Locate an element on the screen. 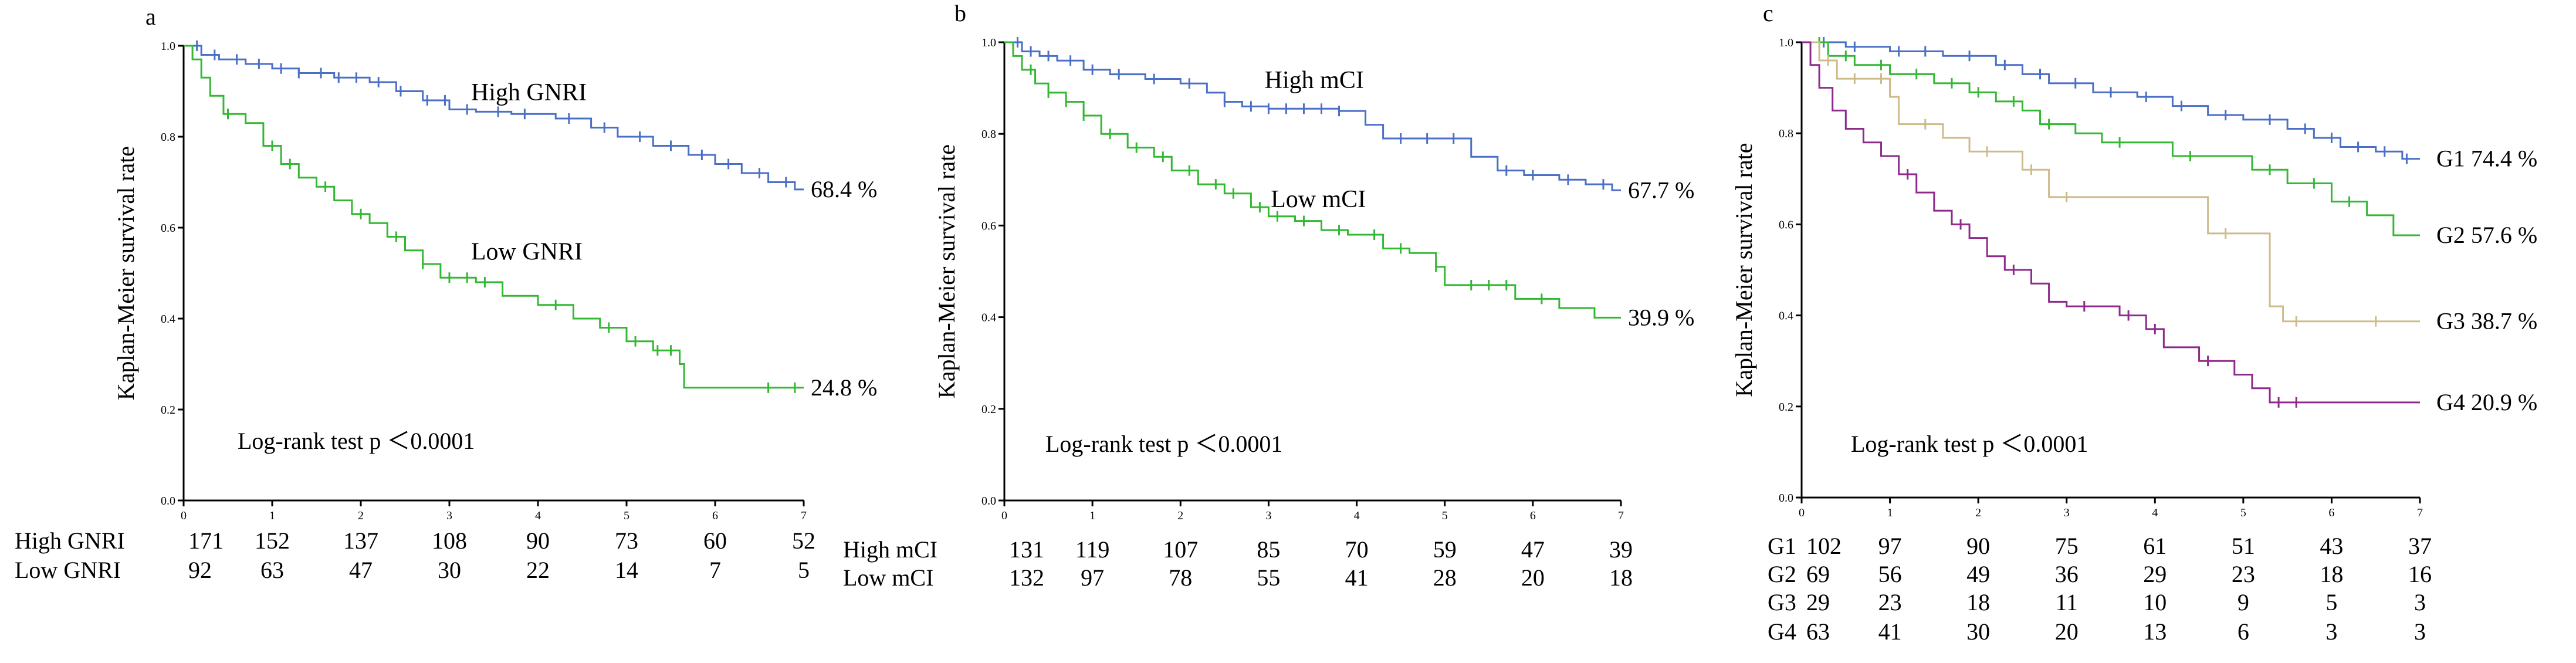 The width and height of the screenshot is (2576, 663). risk-count: 36 is located at coordinates (2067, 574).